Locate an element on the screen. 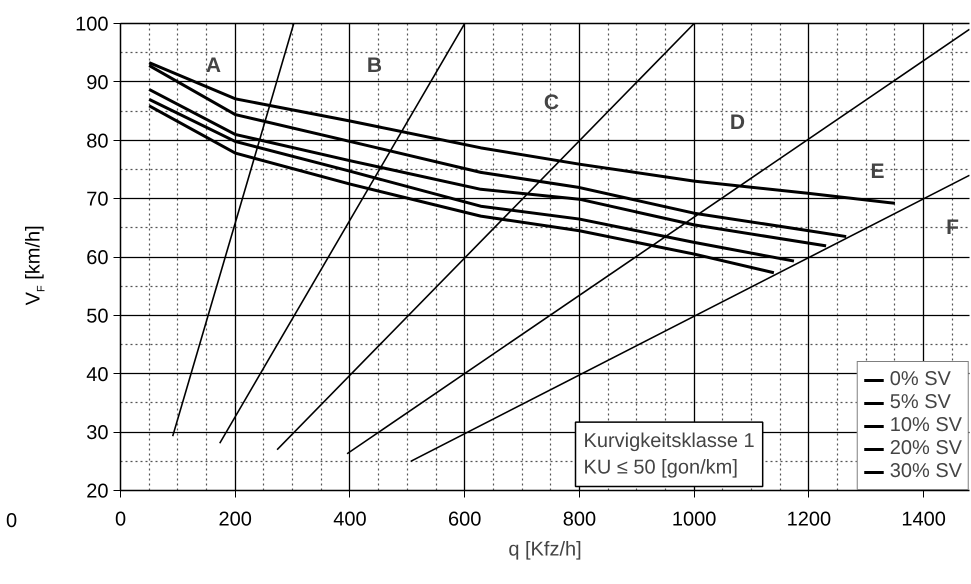  x-tick-label: 200 is located at coordinates (235, 519).